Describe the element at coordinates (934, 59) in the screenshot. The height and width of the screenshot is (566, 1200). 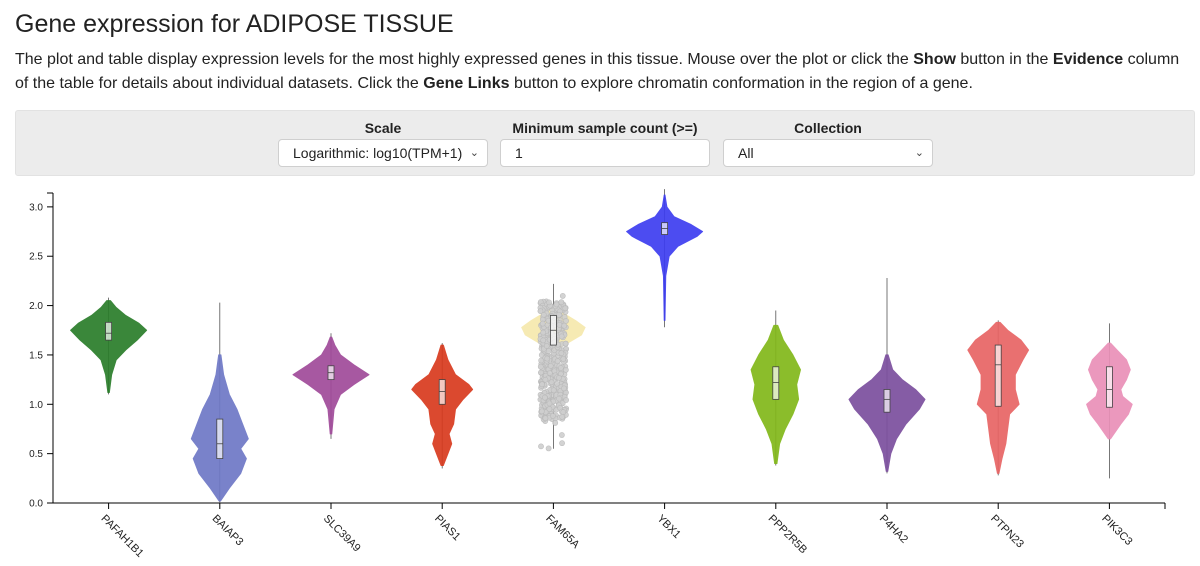
I see `desc-show-term: Show` at that location.